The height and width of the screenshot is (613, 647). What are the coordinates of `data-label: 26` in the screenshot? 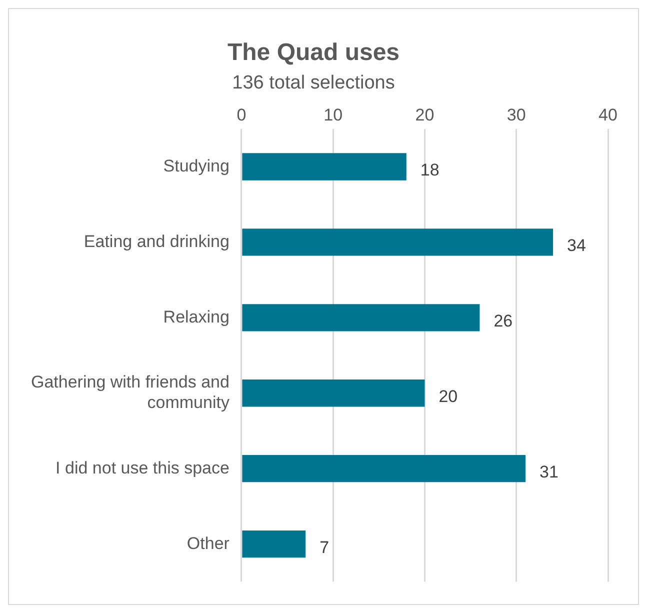 It's located at (503, 320).